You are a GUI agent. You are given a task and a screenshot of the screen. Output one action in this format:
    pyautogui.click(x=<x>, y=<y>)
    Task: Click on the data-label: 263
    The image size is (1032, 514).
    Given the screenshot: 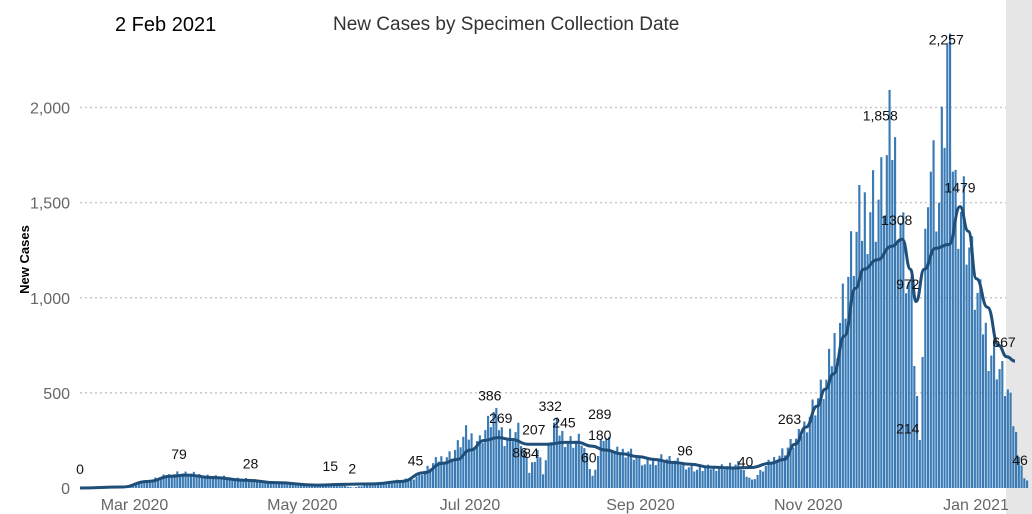 What is the action you would take?
    pyautogui.click(x=790, y=419)
    